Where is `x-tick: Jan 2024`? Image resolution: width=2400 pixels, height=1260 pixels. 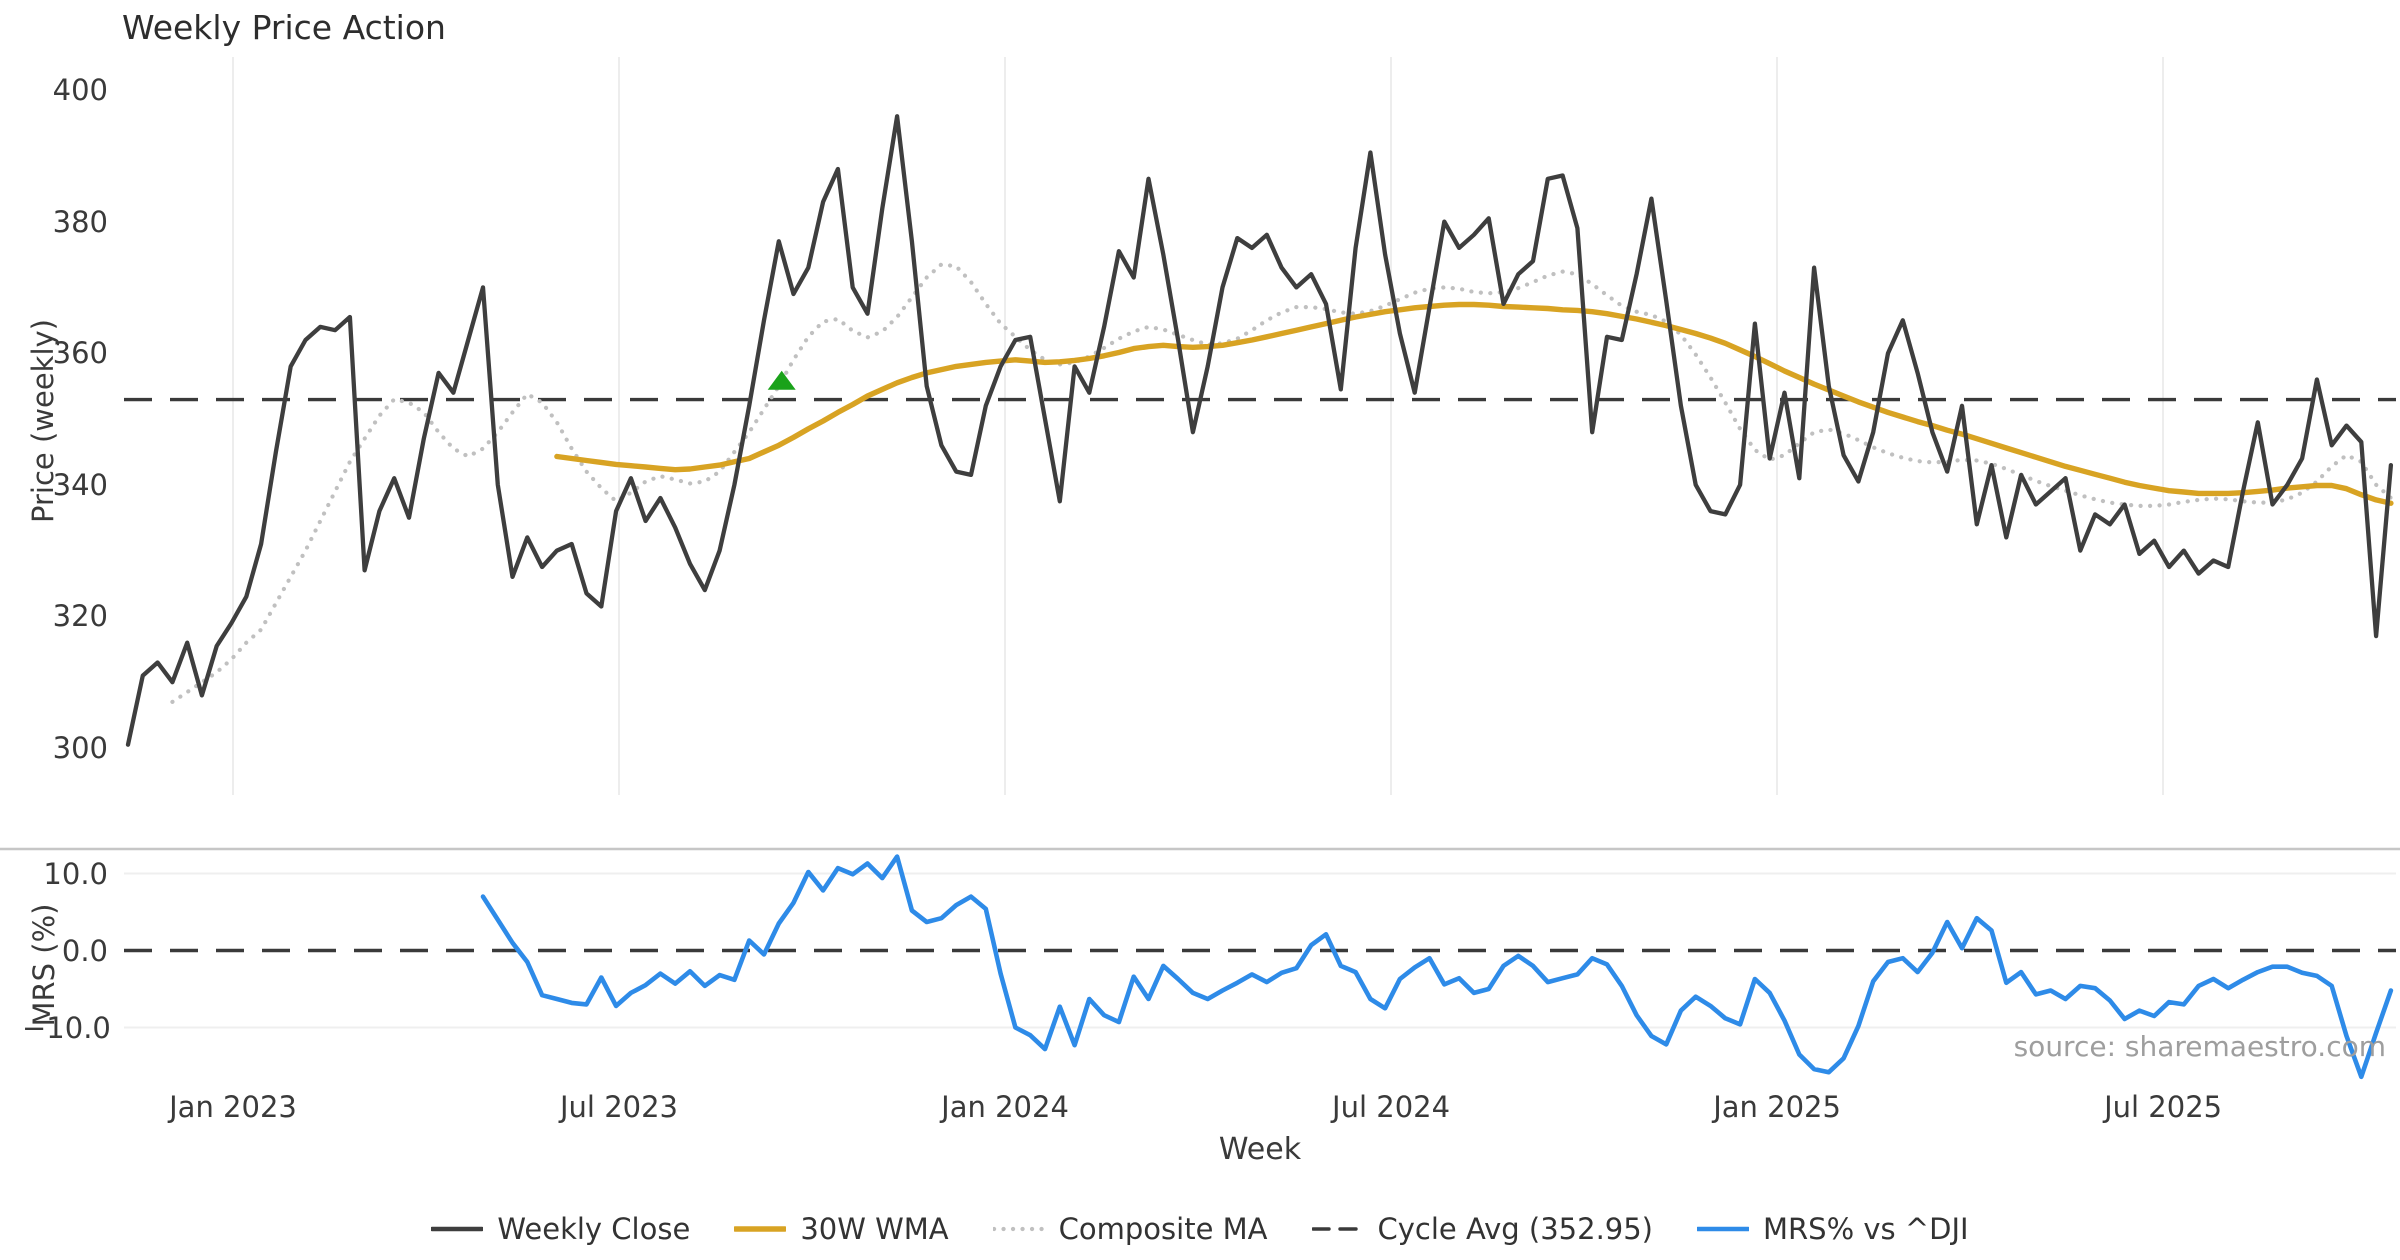 x-tick: Jan 2024 is located at coordinates (1005, 1107).